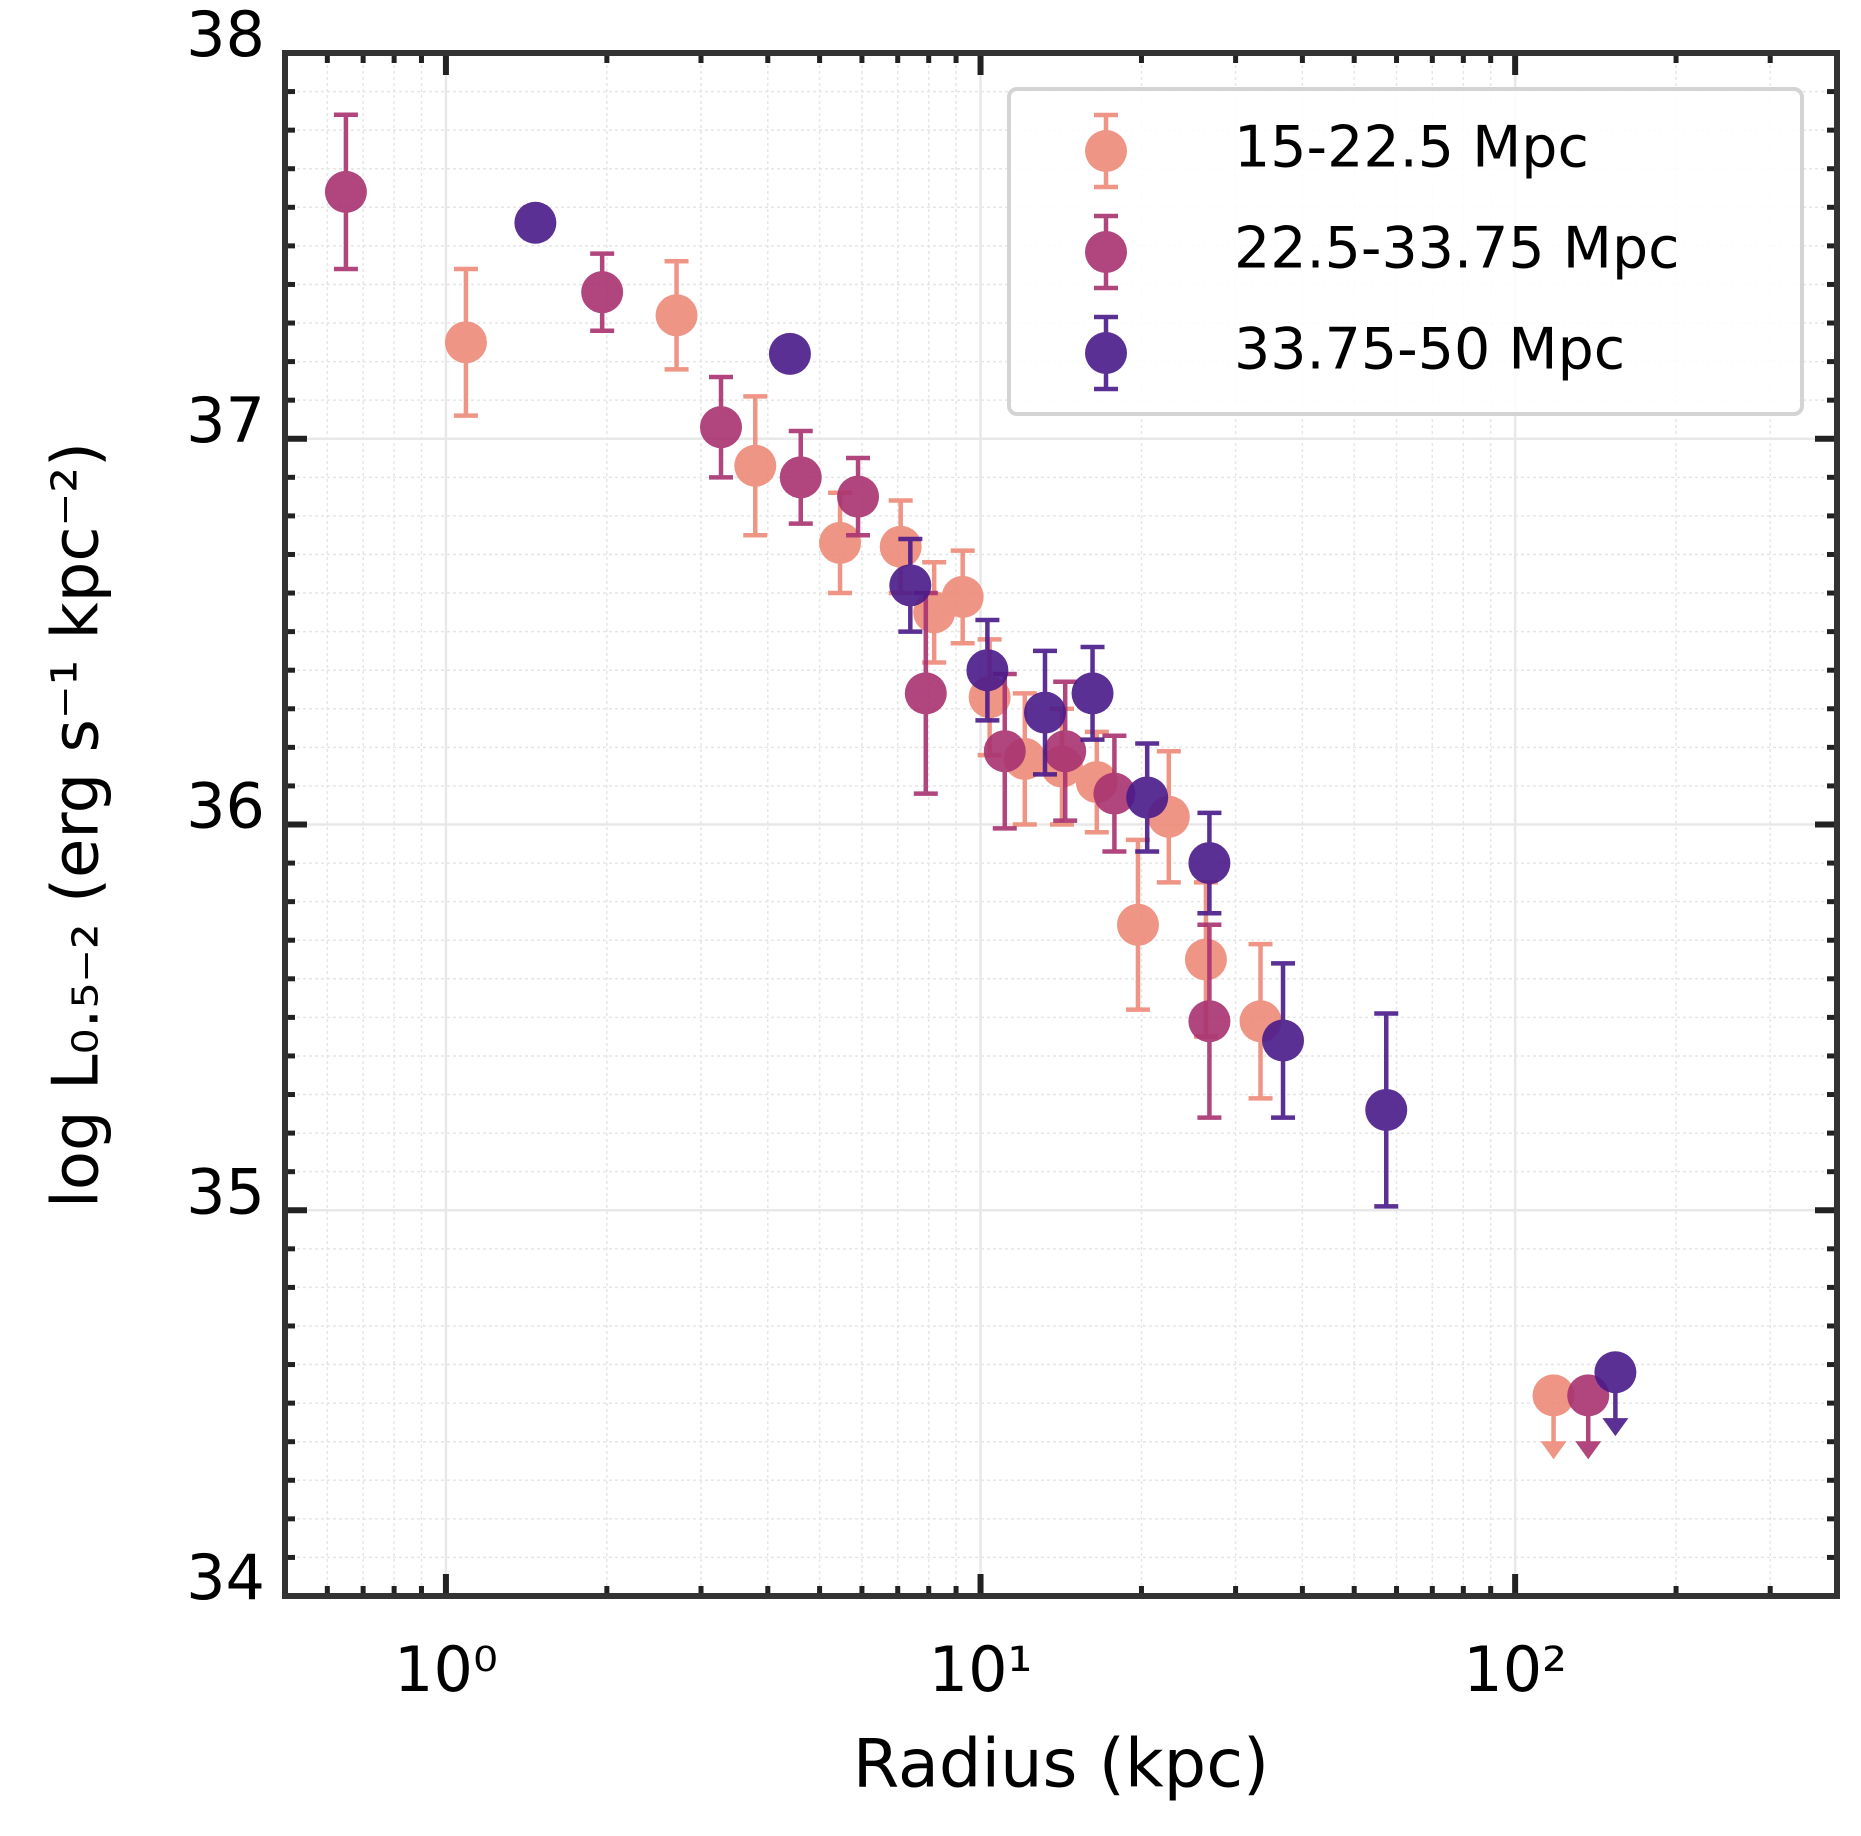 The image size is (1861, 1836). What do you see at coordinates (1411, 148) in the screenshot?
I see `legend-label: 15-22.5 Mpc` at bounding box center [1411, 148].